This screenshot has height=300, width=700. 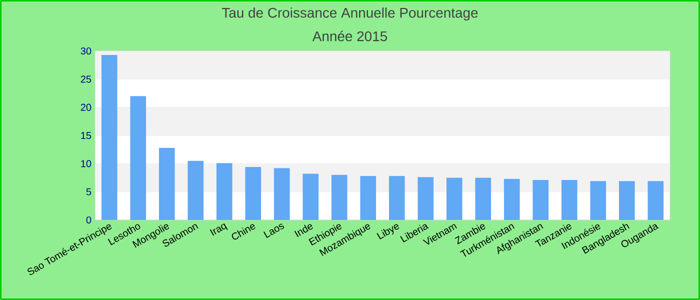 I want to click on chart-subtitle: Année 2015, so click(x=350, y=36).